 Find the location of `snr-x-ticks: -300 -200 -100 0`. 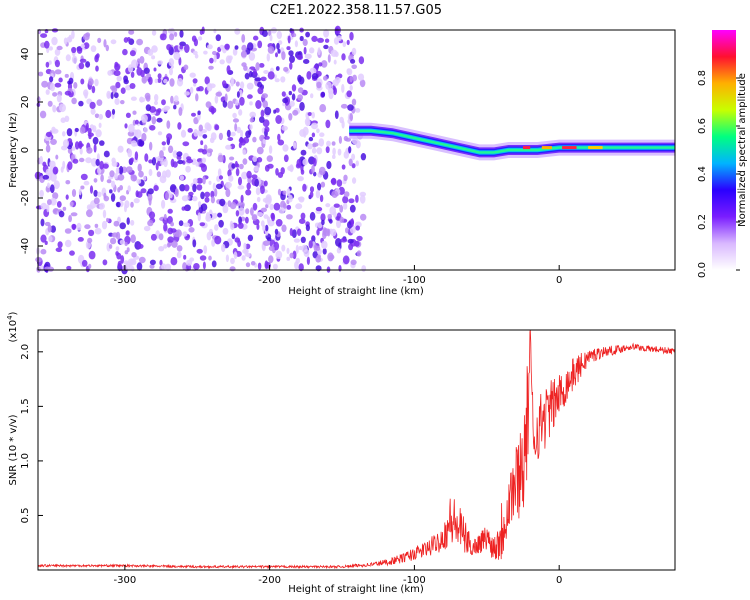

snr-x-ticks: -300 -200 -100 0 is located at coordinates (338, 575).